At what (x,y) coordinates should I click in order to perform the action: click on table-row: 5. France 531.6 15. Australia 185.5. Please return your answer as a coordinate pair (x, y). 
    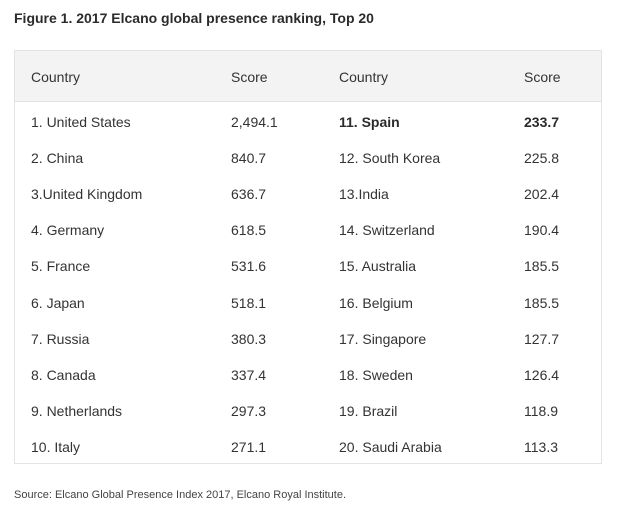
    Looking at the image, I should click on (308, 266).